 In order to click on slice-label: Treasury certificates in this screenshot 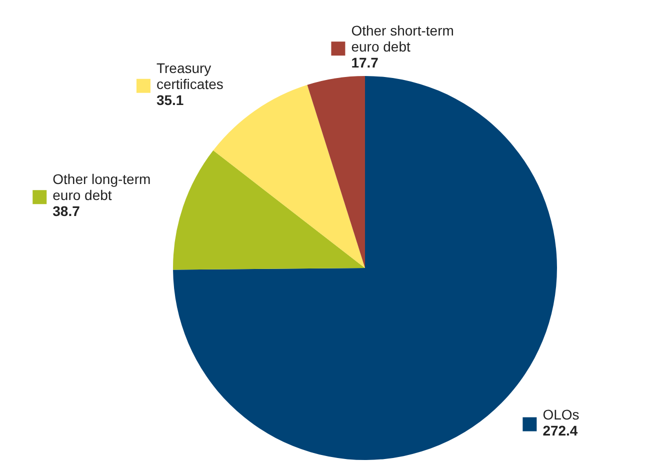, I will do `click(190, 76)`.